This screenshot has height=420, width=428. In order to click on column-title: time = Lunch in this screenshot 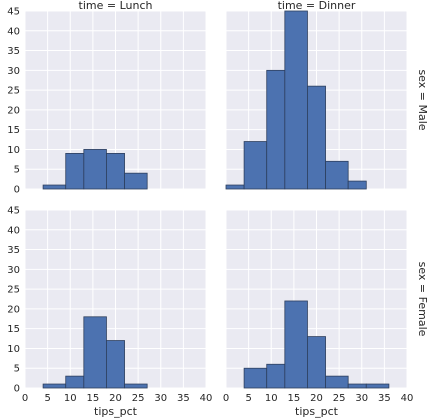, I will do `click(116, 6)`.